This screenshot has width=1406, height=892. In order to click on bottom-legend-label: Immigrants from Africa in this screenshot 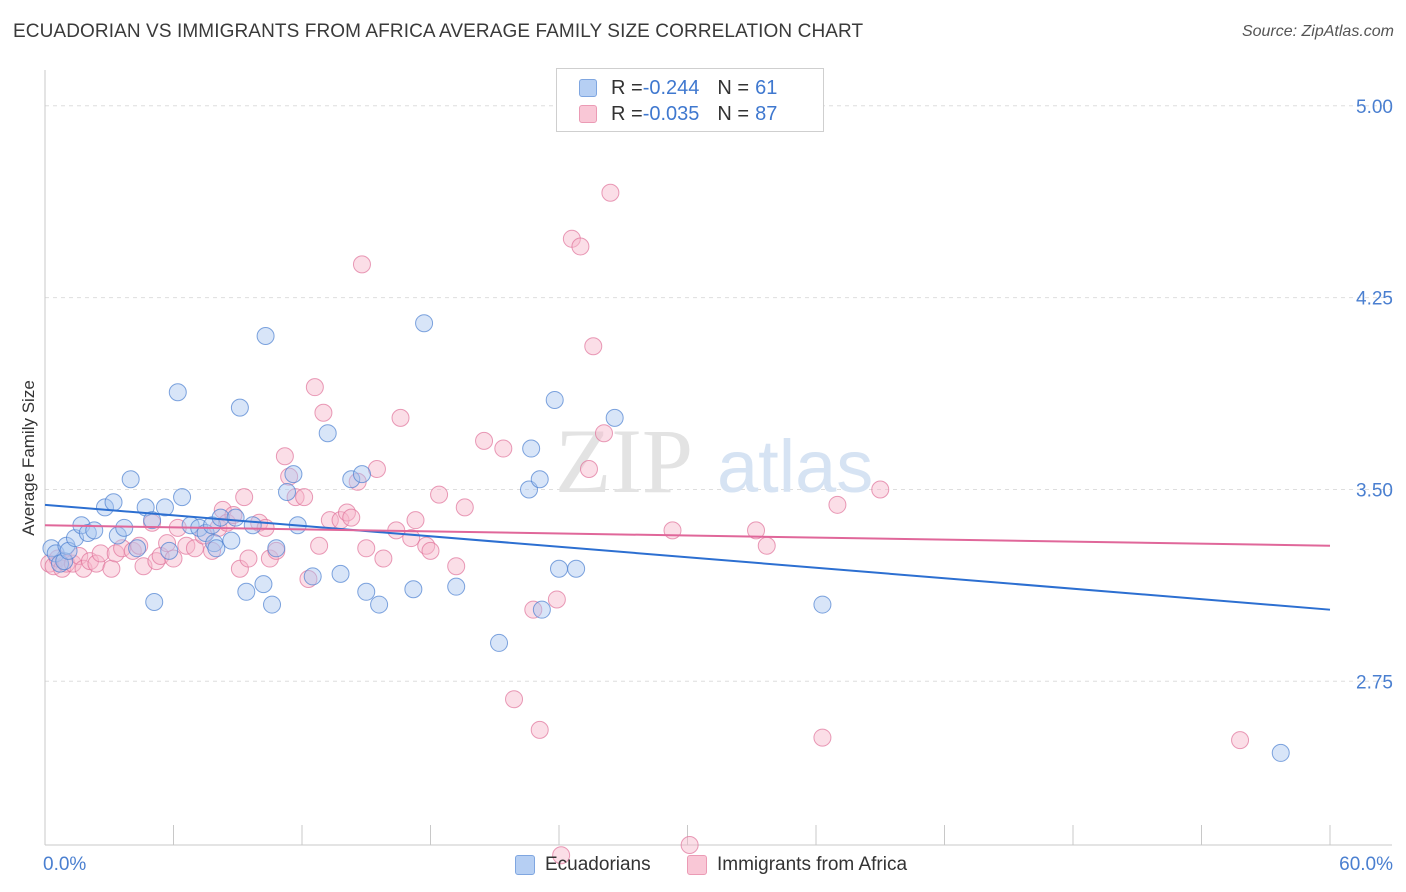, I will do `click(812, 864)`.